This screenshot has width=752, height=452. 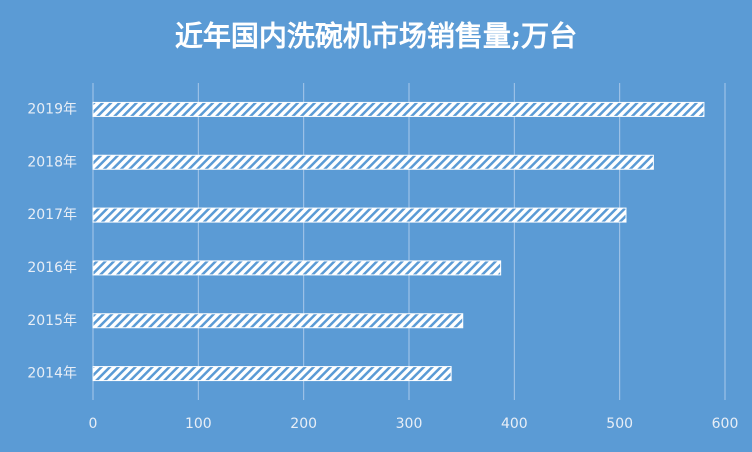 I want to click on x-tick-label: 200, so click(x=303, y=424).